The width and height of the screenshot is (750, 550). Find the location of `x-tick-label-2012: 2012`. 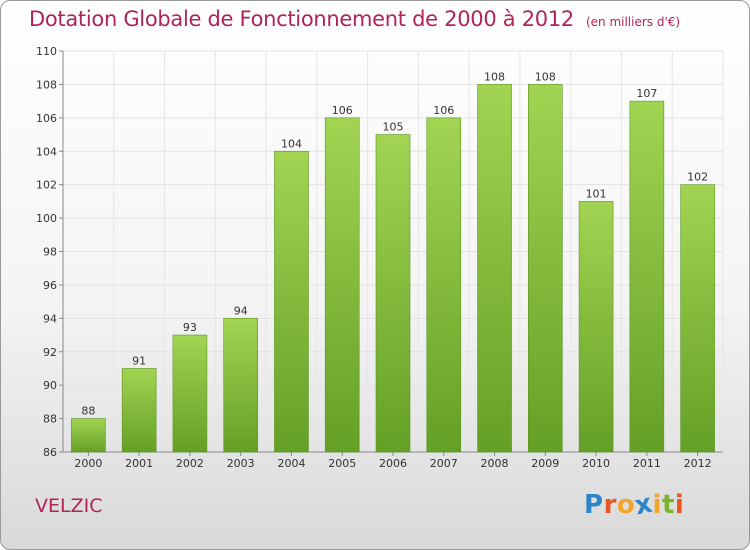

x-tick-label-2012: 2012 is located at coordinates (698, 463).